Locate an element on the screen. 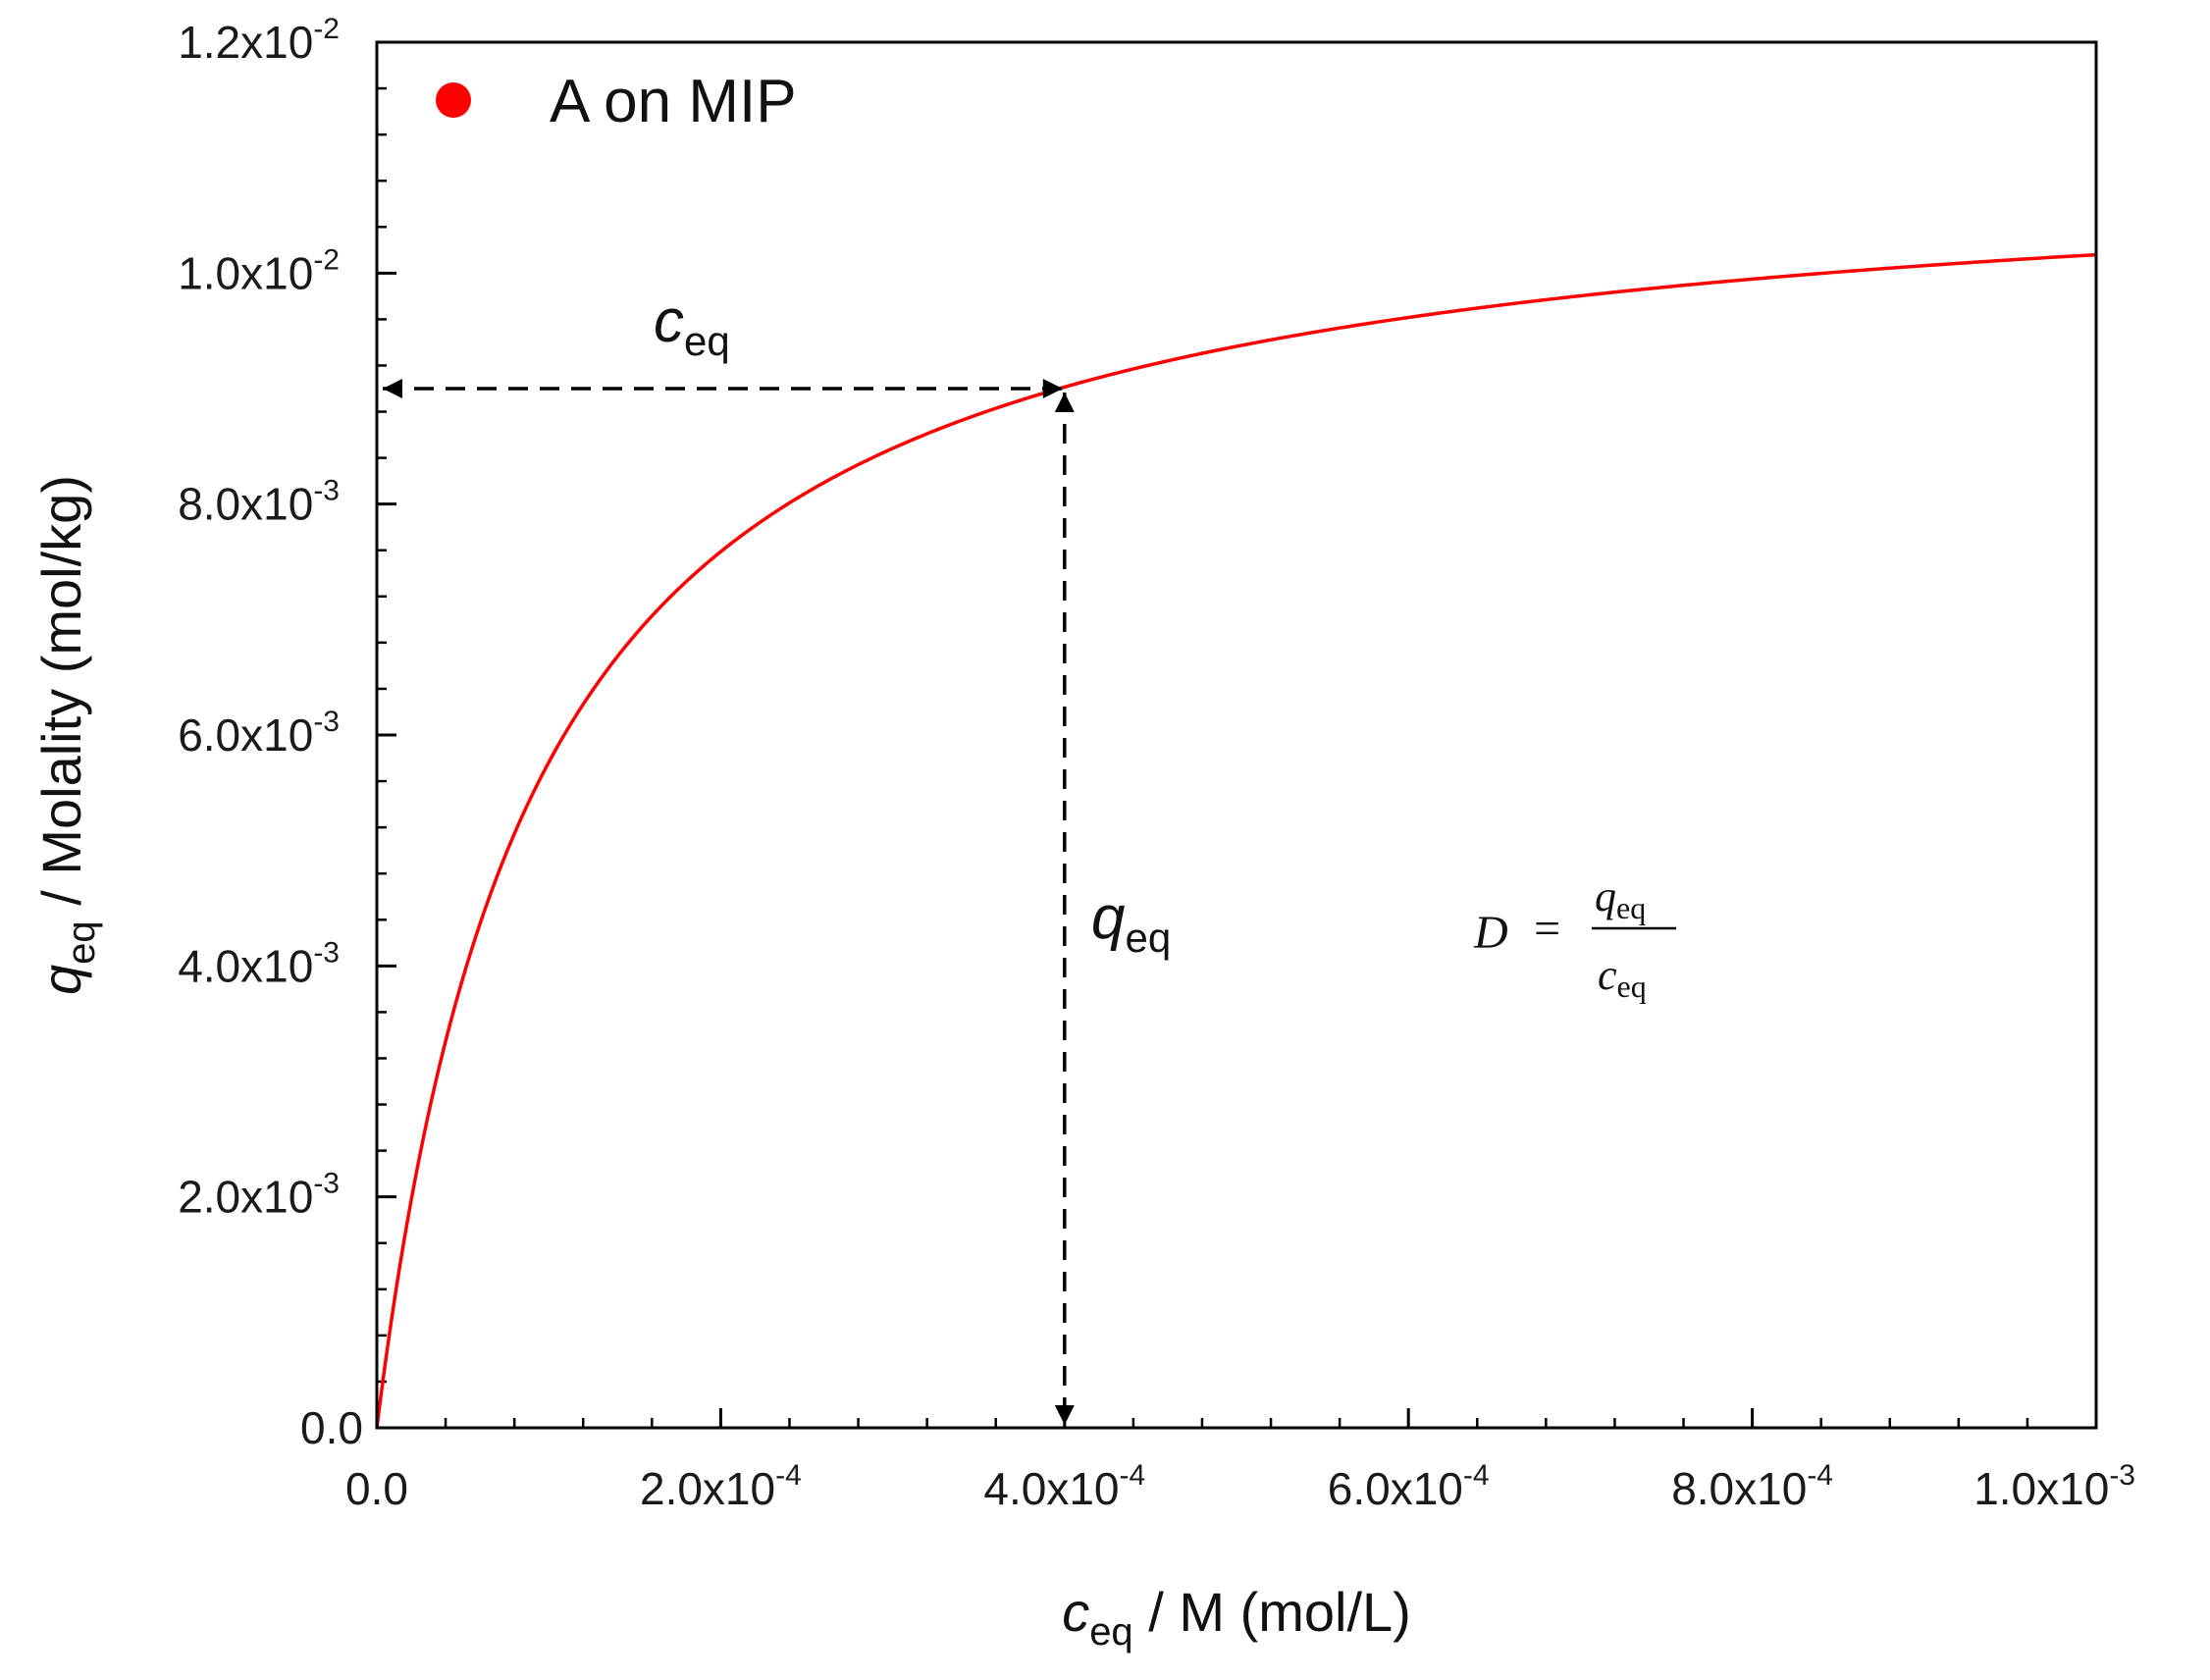  qeq-annotation-label: qeq is located at coordinates (1131, 922).